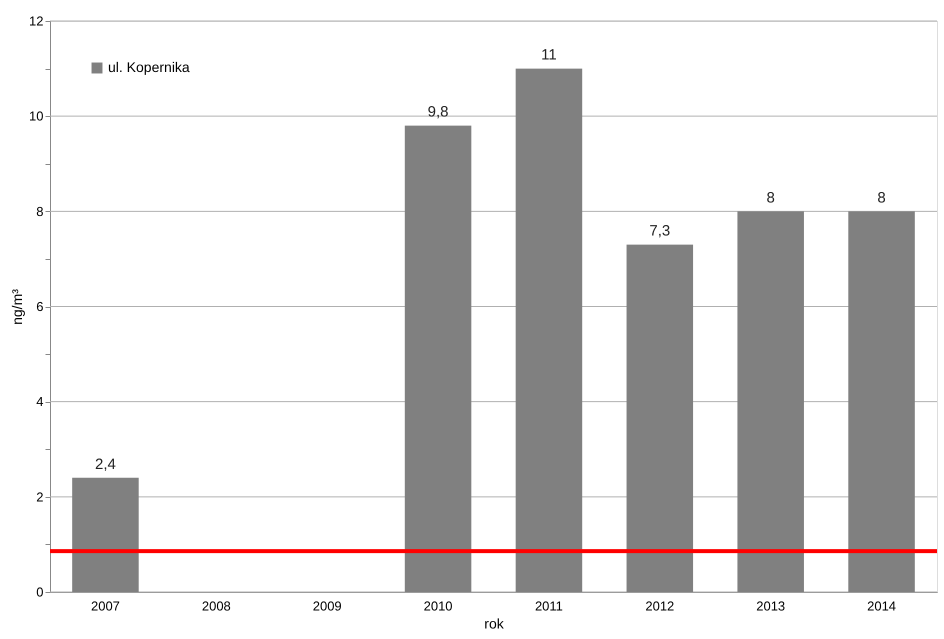  What do you see at coordinates (549, 55) in the screenshot?
I see `data-label: 11` at bounding box center [549, 55].